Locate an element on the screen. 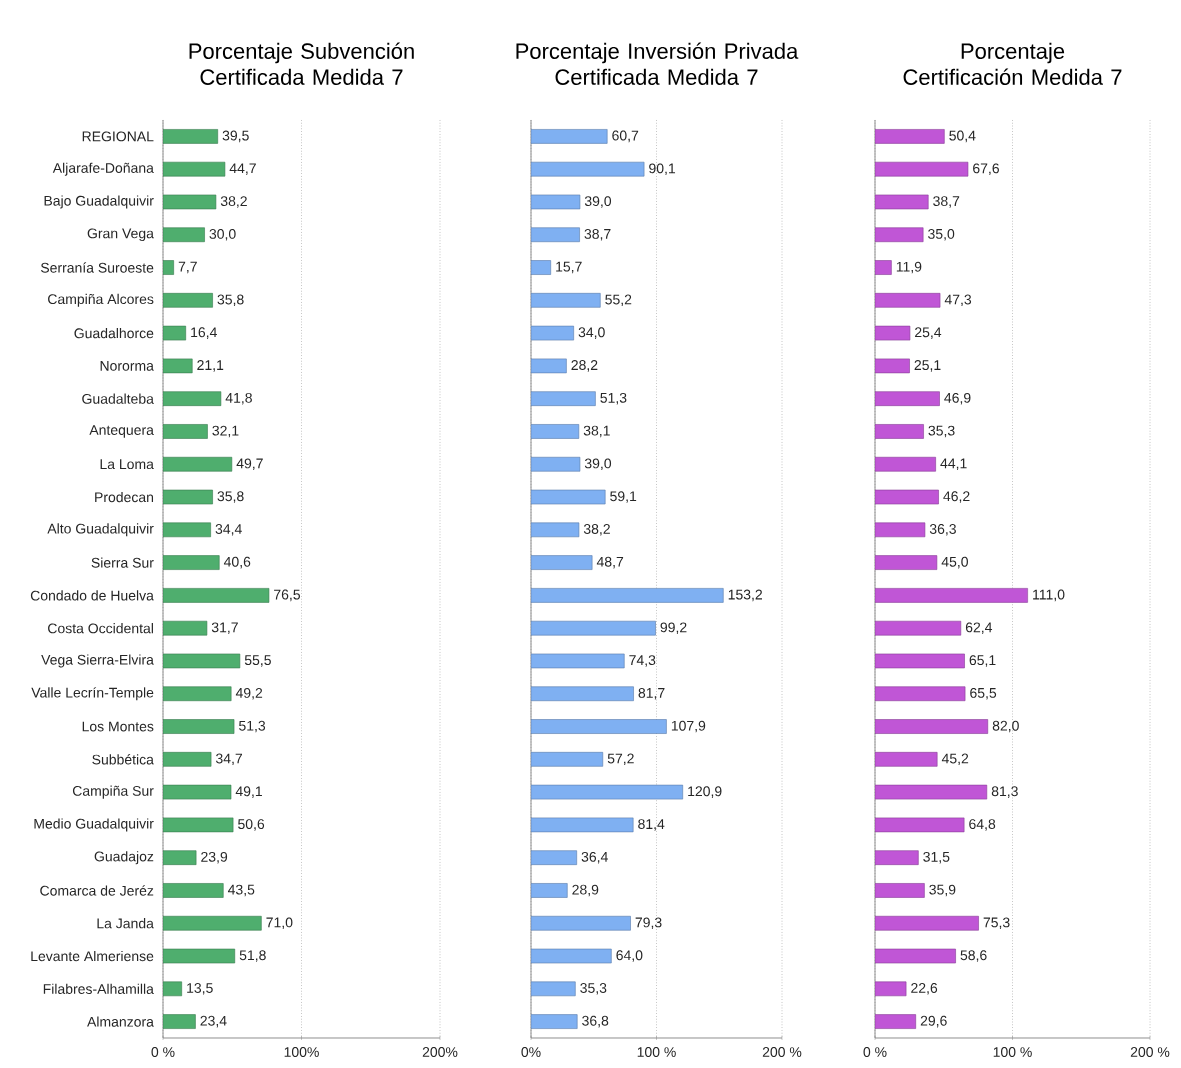 The image size is (1181, 1068). data-label: 40,6 is located at coordinates (237, 562).